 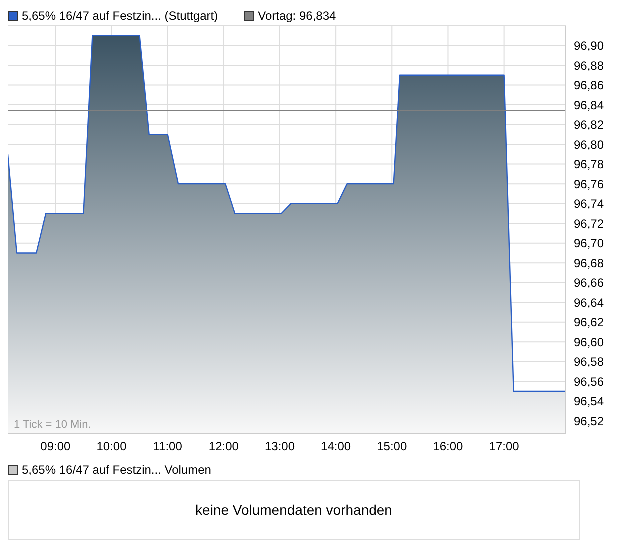 What do you see at coordinates (589, 105) in the screenshot?
I see `y-tick-label: 96,84` at bounding box center [589, 105].